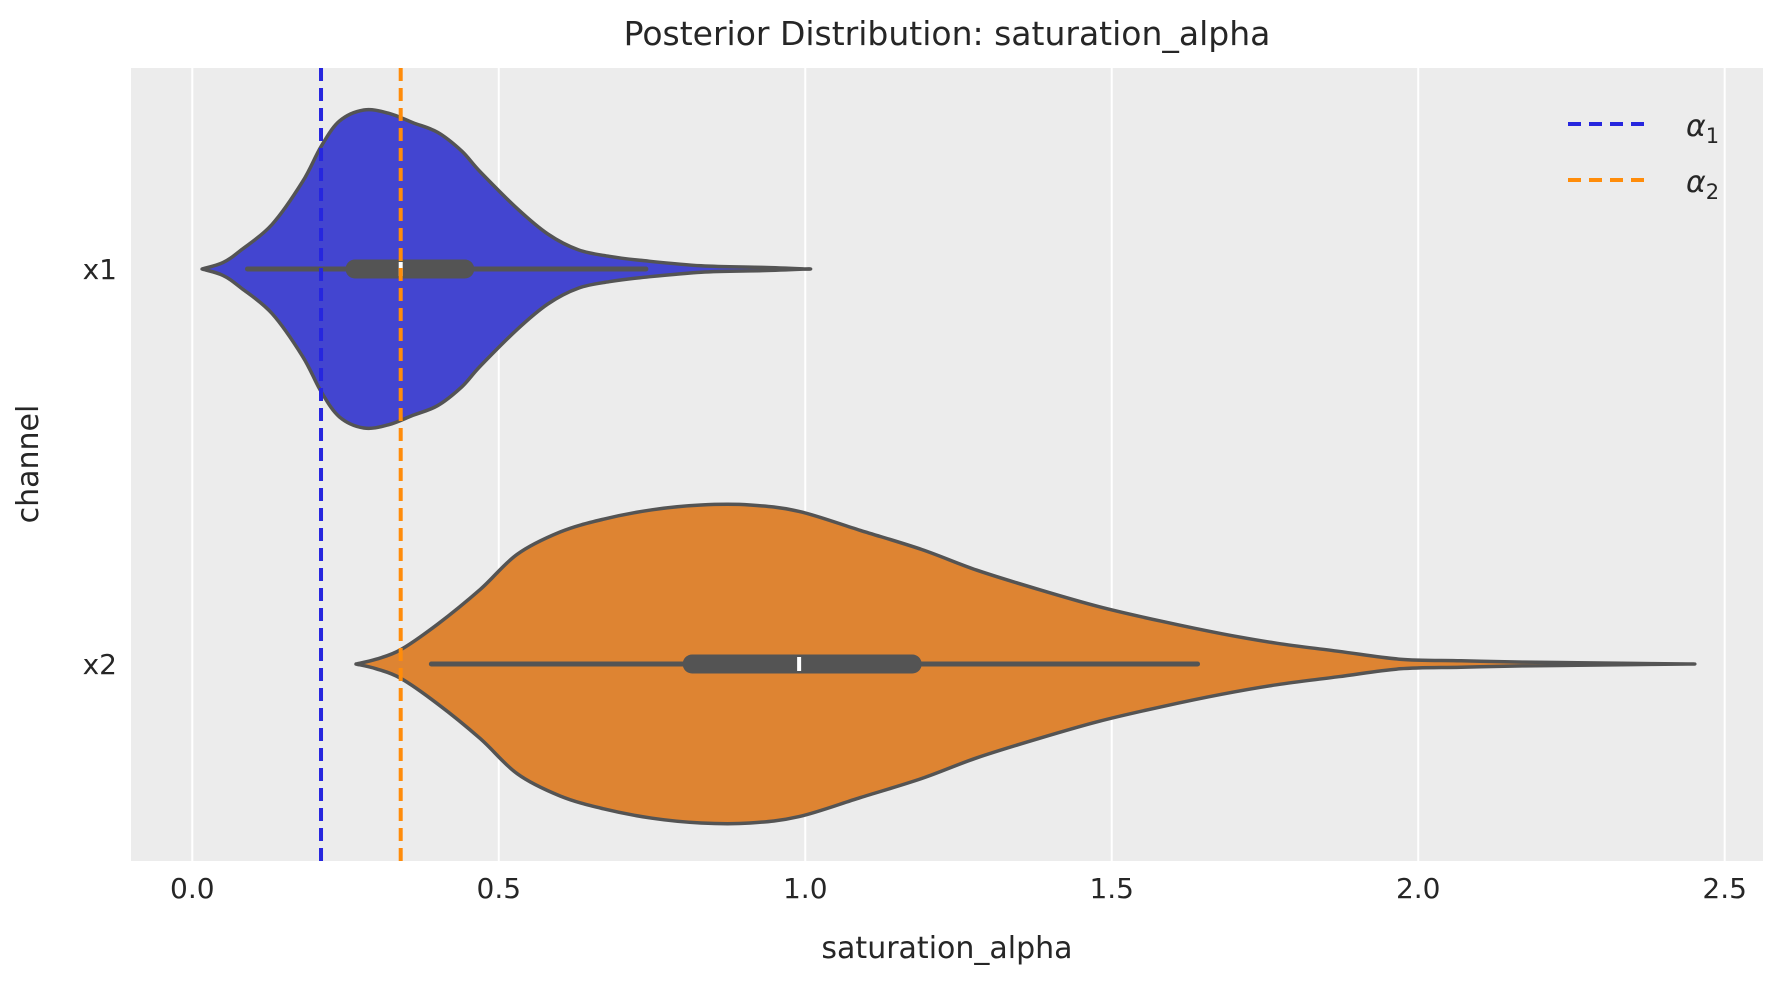 This screenshot has width=1779, height=987. I want to click on iqr-box-x2, so click(802, 664).